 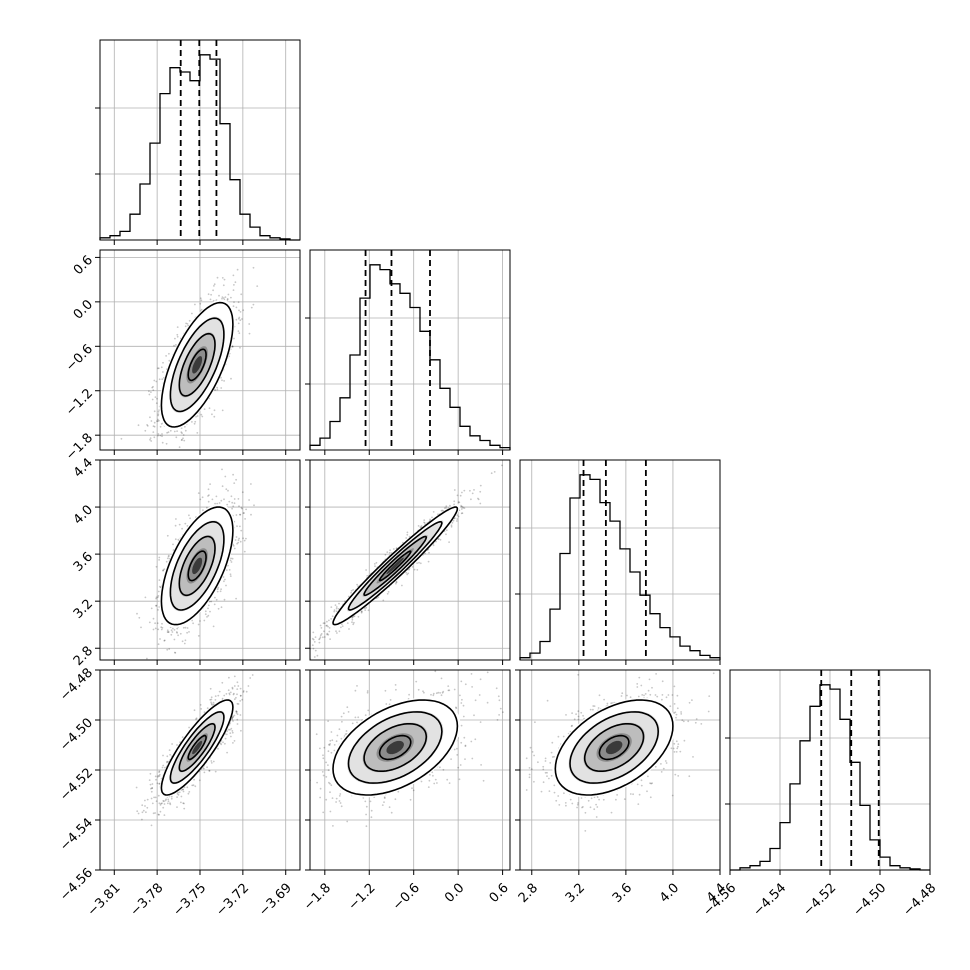 I want to click on y-tick-label: 4.0, so click(x=83, y=515).